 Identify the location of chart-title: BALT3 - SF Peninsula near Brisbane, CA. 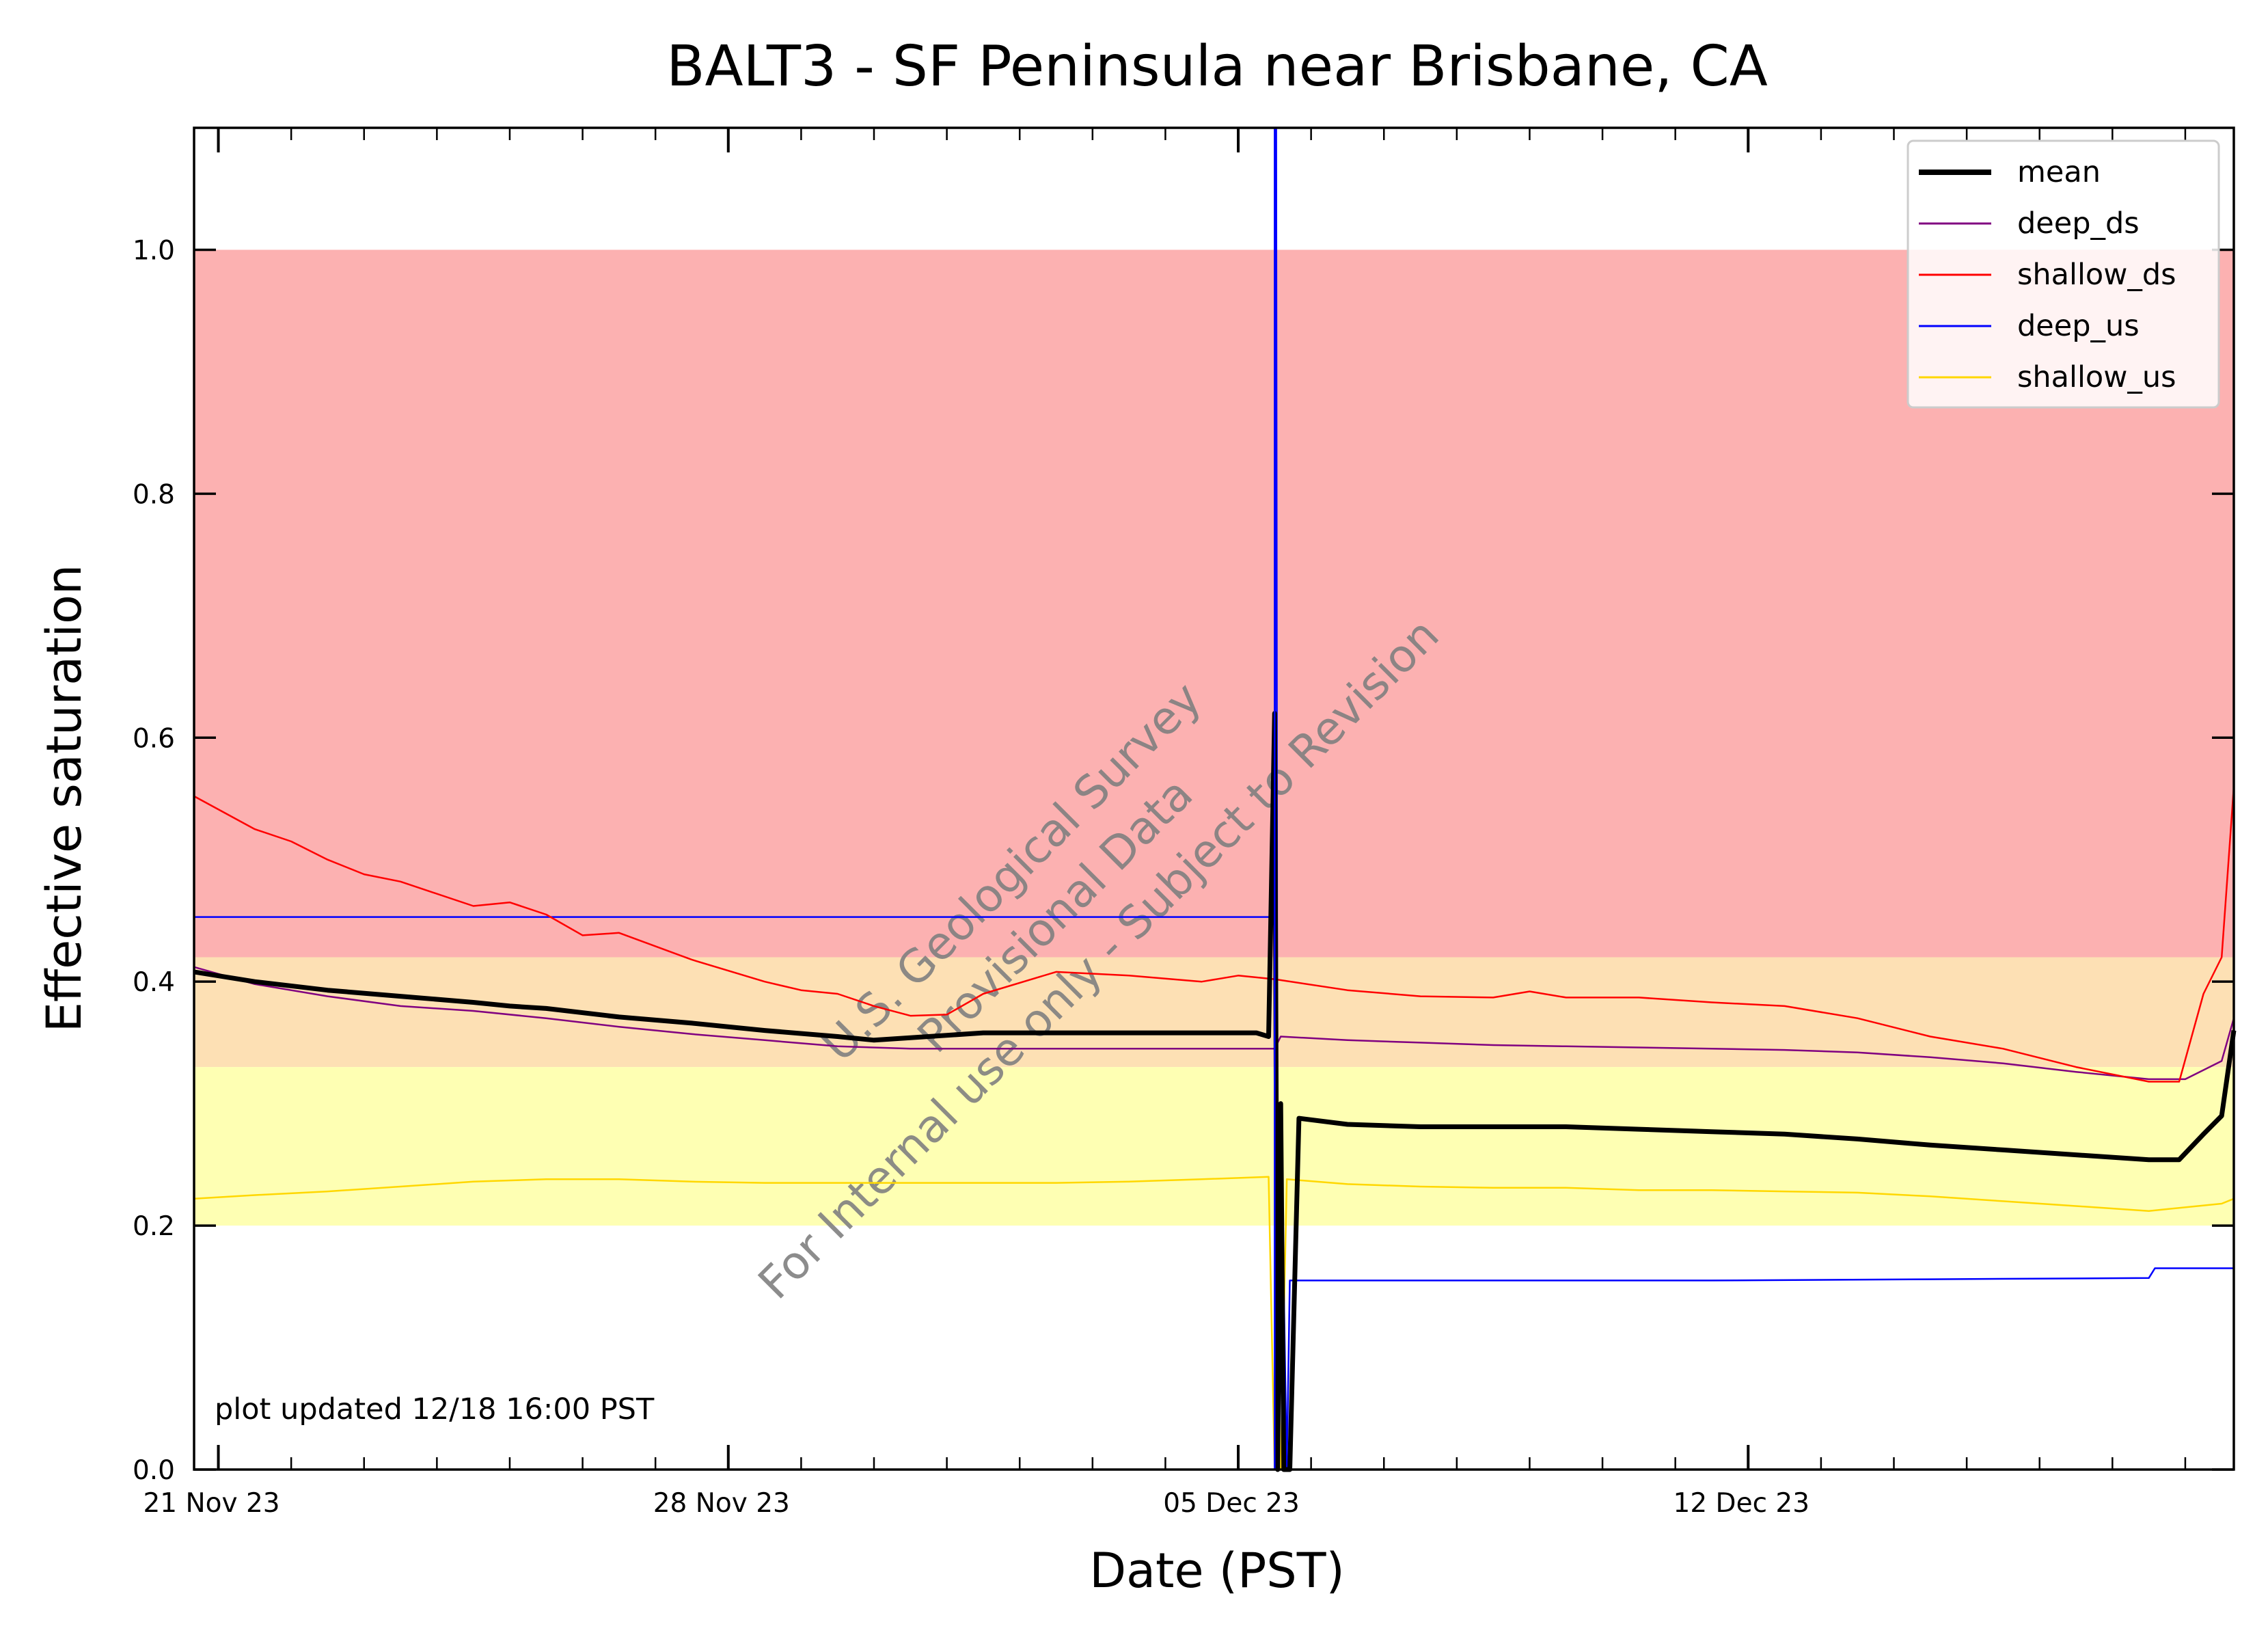
(1217, 66).